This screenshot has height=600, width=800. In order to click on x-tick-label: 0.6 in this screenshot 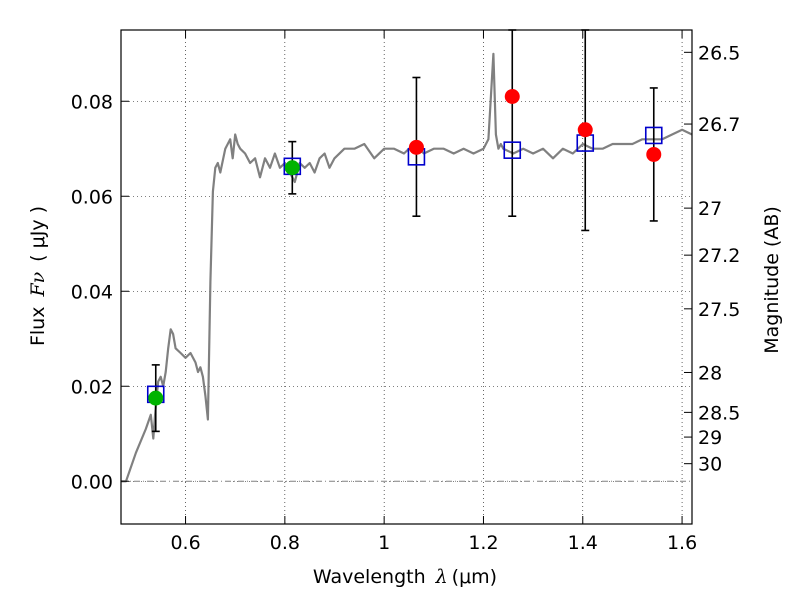, I will do `click(185, 543)`.